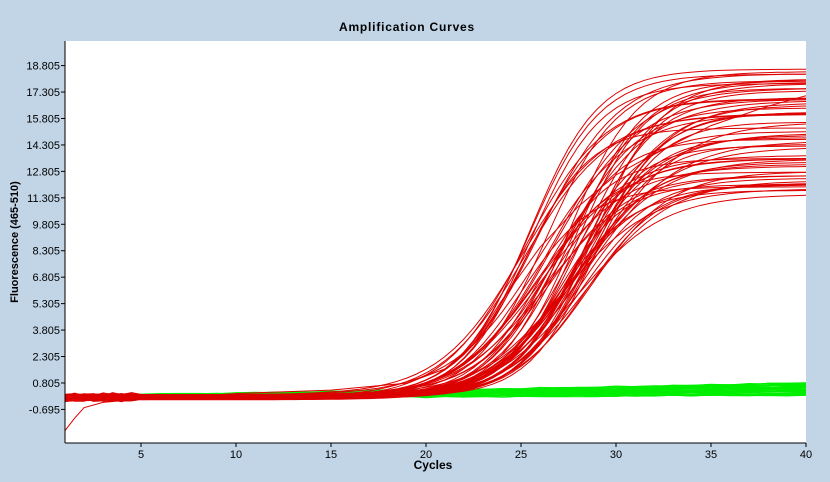 The width and height of the screenshot is (830, 482). I want to click on y-tick-label: 17.305, so click(43, 93).